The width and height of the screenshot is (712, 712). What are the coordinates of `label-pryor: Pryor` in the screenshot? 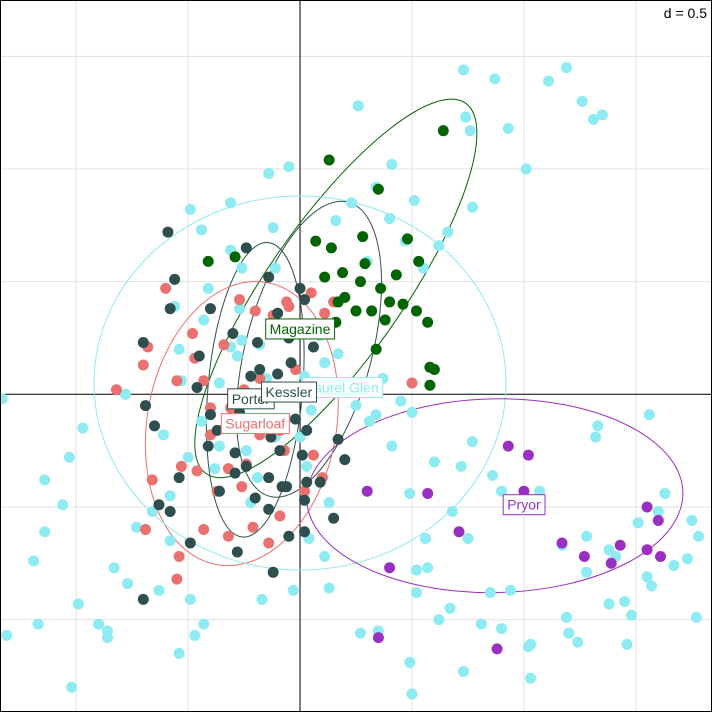 It's located at (524, 505).